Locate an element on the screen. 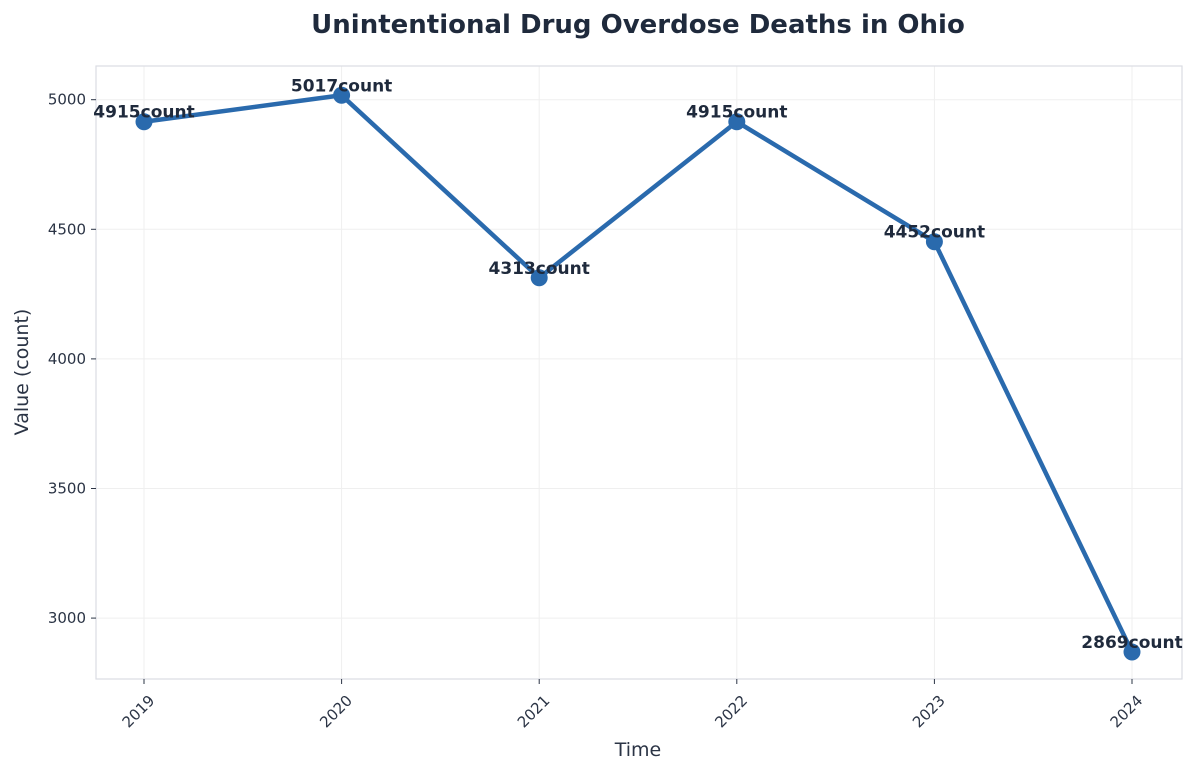  x-tick-label: 2022 is located at coordinates (731, 712).